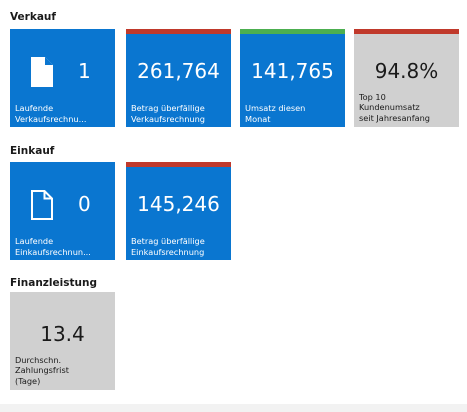 The width and height of the screenshot is (467, 412). Describe the element at coordinates (42, 74) in the screenshot. I see `document-icon` at that location.